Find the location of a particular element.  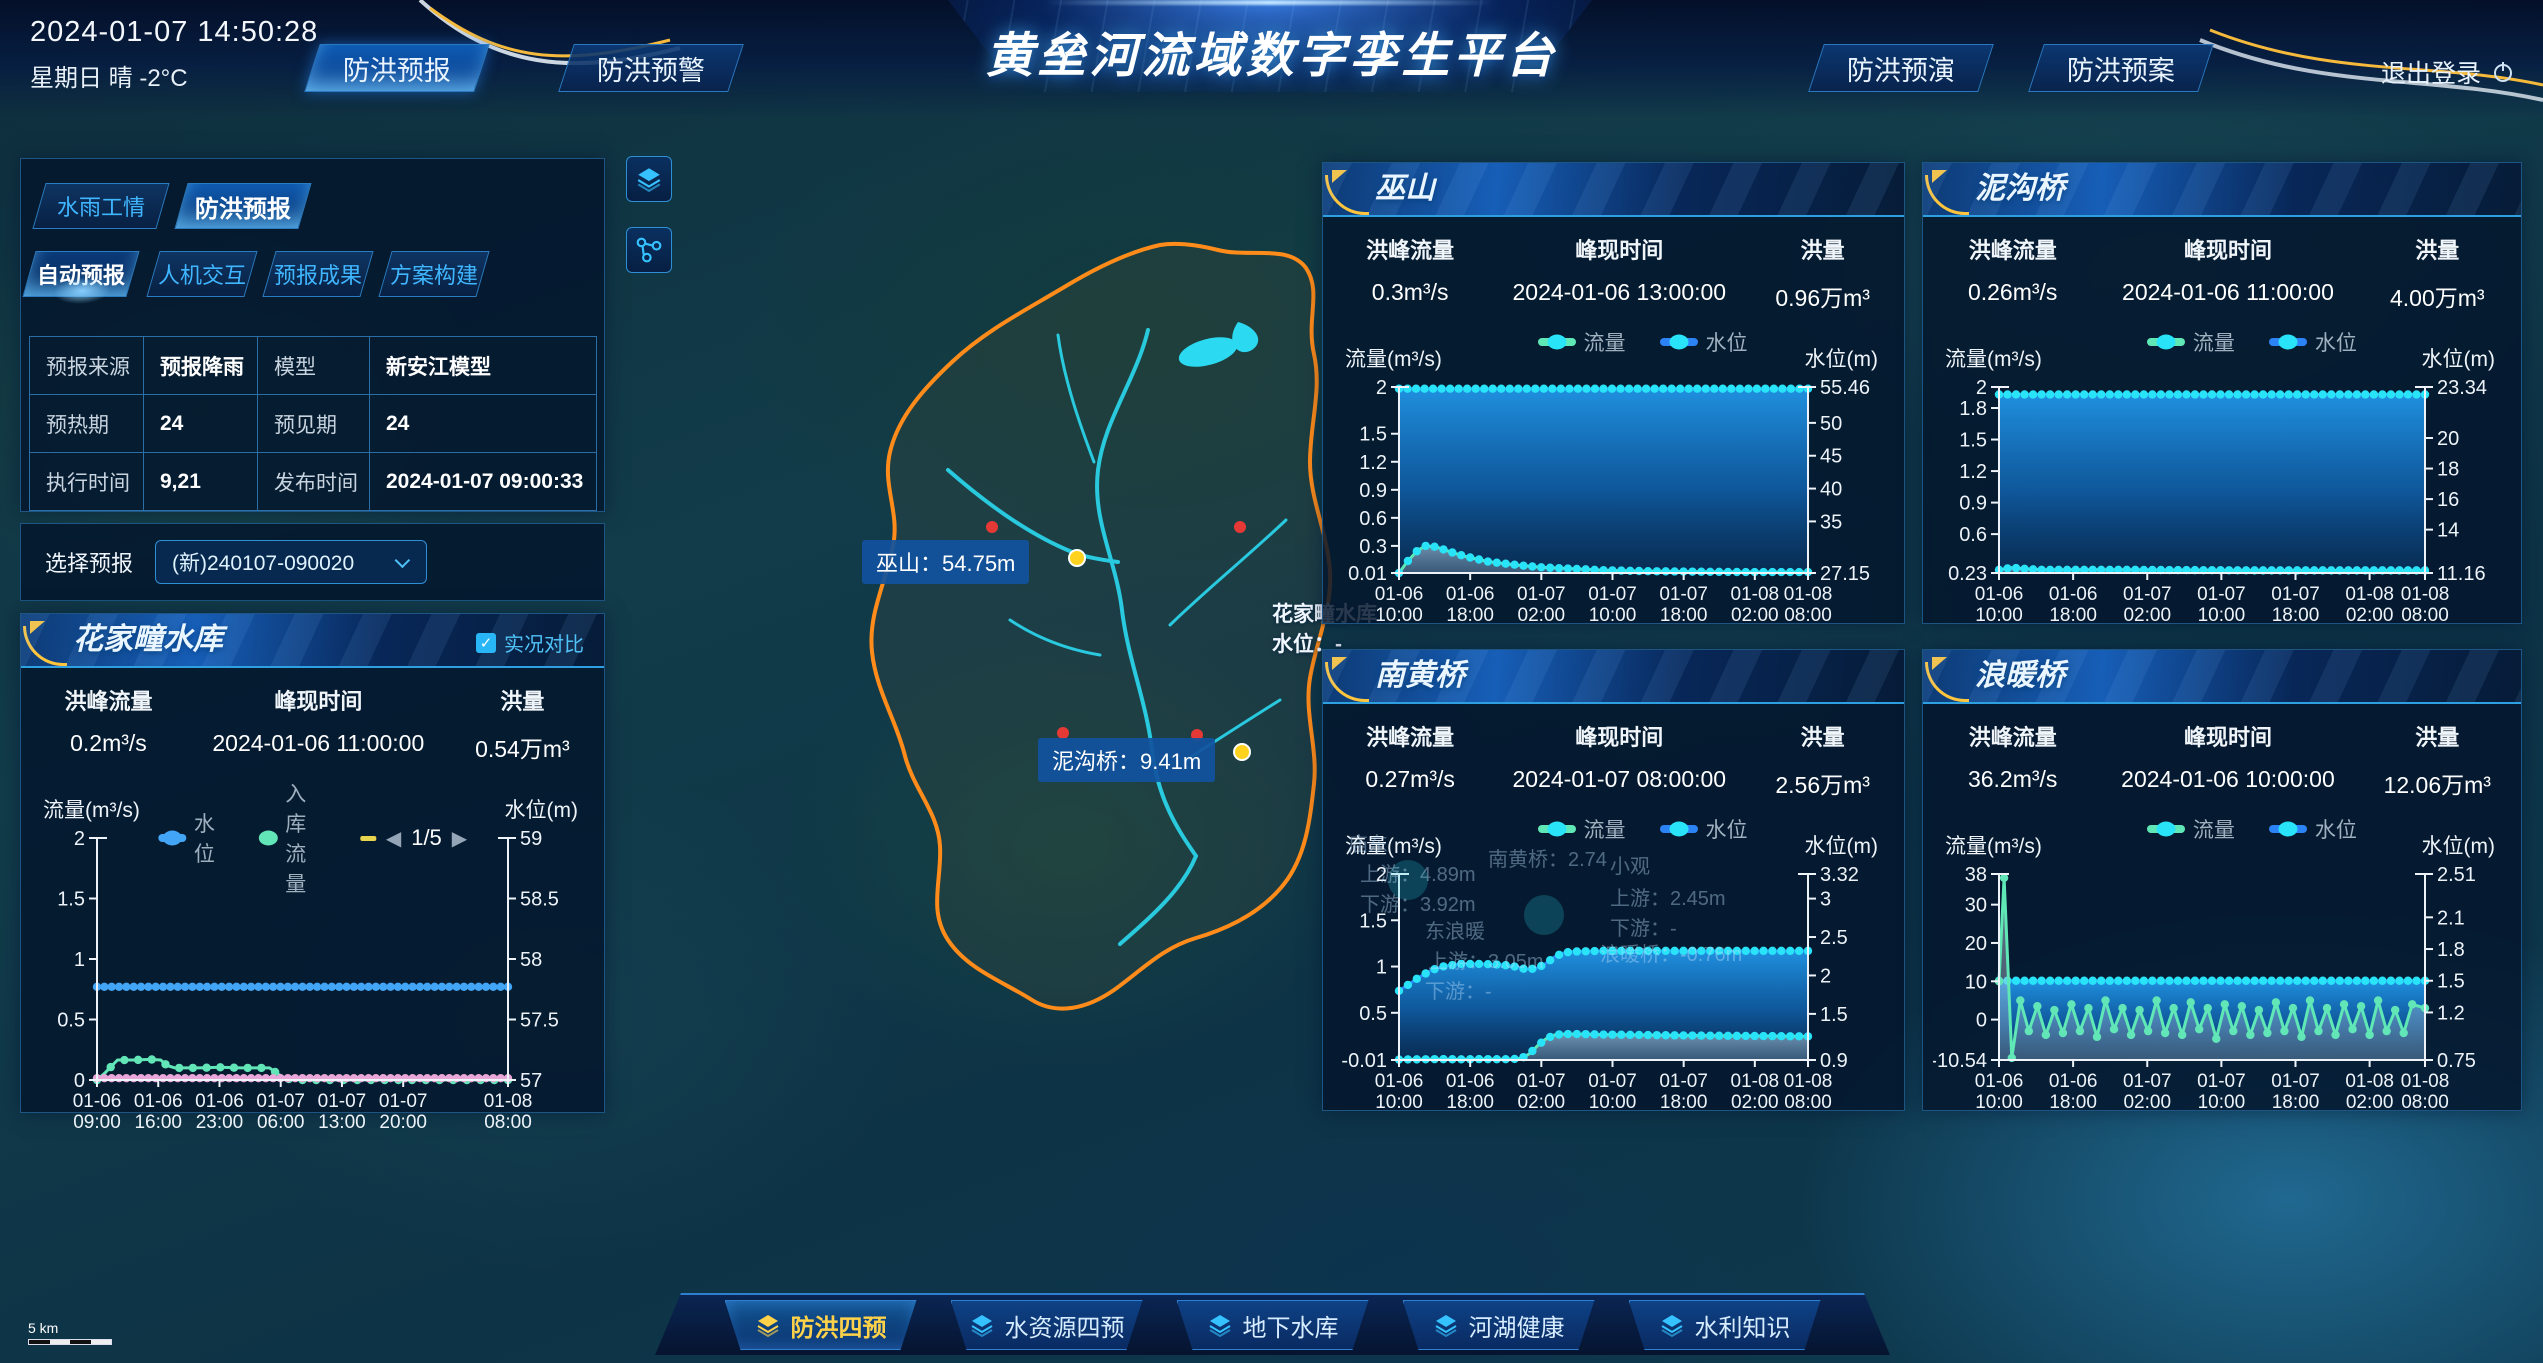

nav-tab-river-health: 河湖健康 is located at coordinates (1499, 1325).